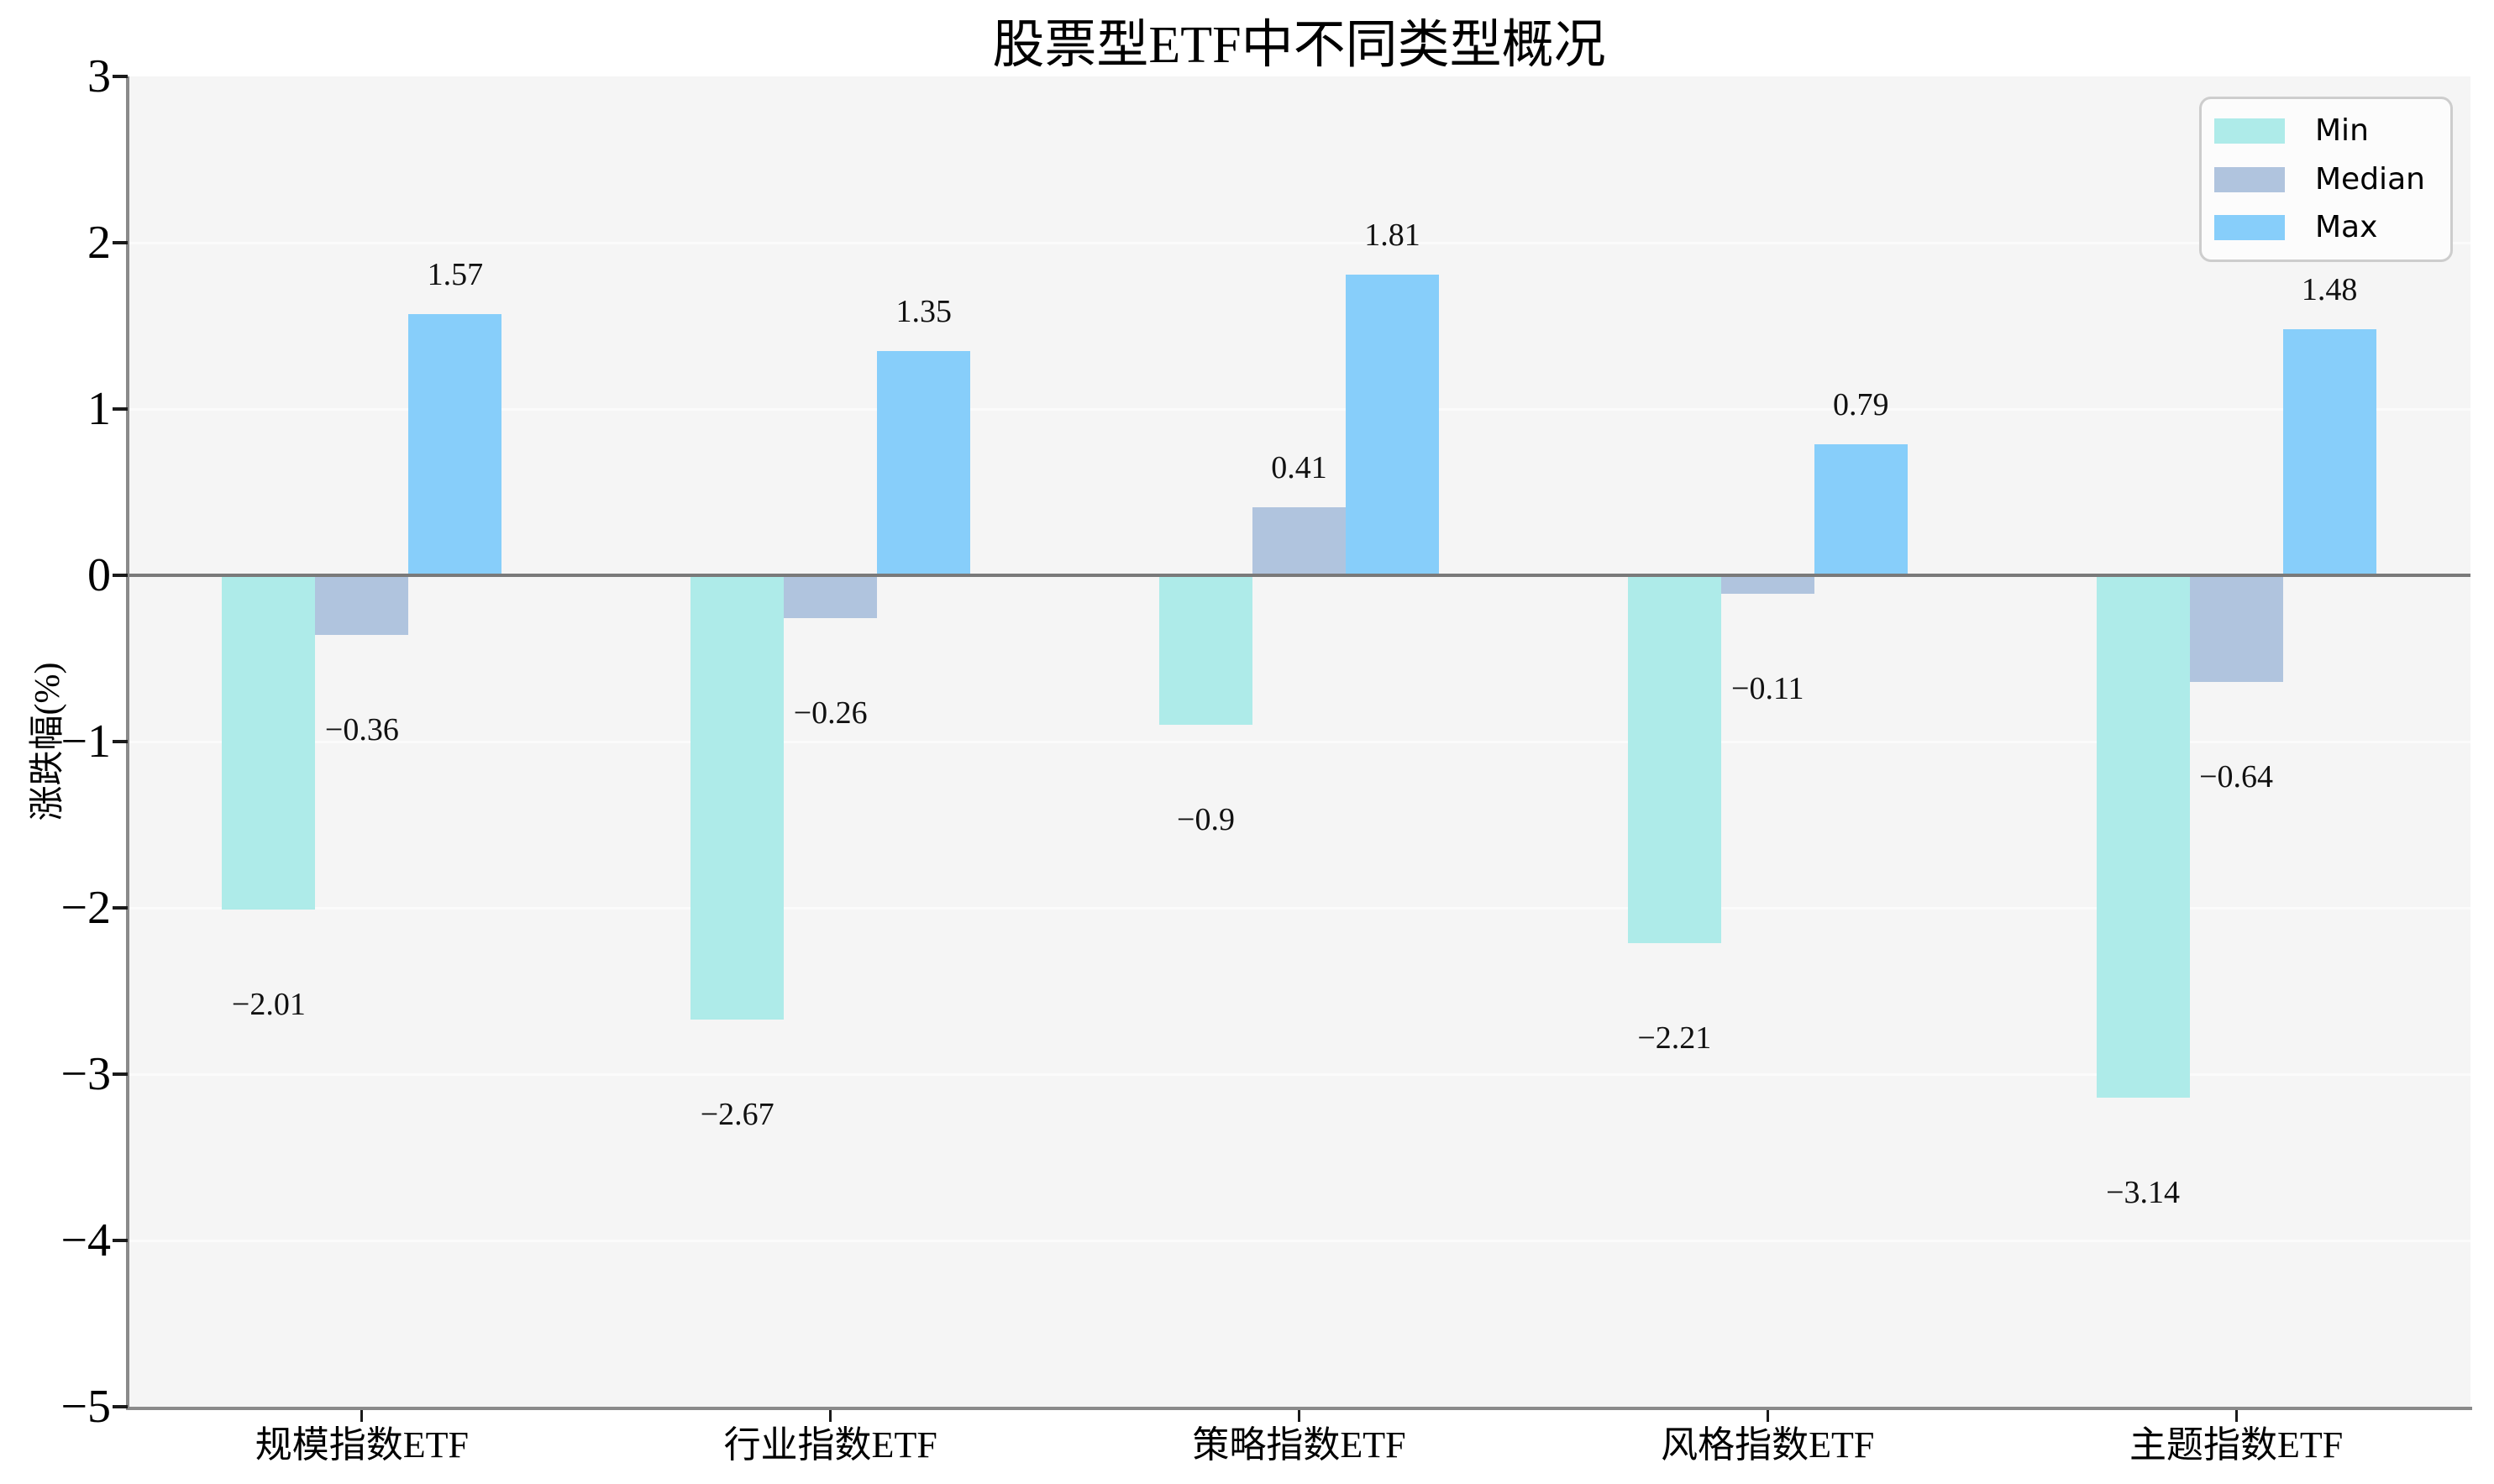 The height and width of the screenshot is (1484, 2494). I want to click on legend: Min Median Max, so click(2326, 179).